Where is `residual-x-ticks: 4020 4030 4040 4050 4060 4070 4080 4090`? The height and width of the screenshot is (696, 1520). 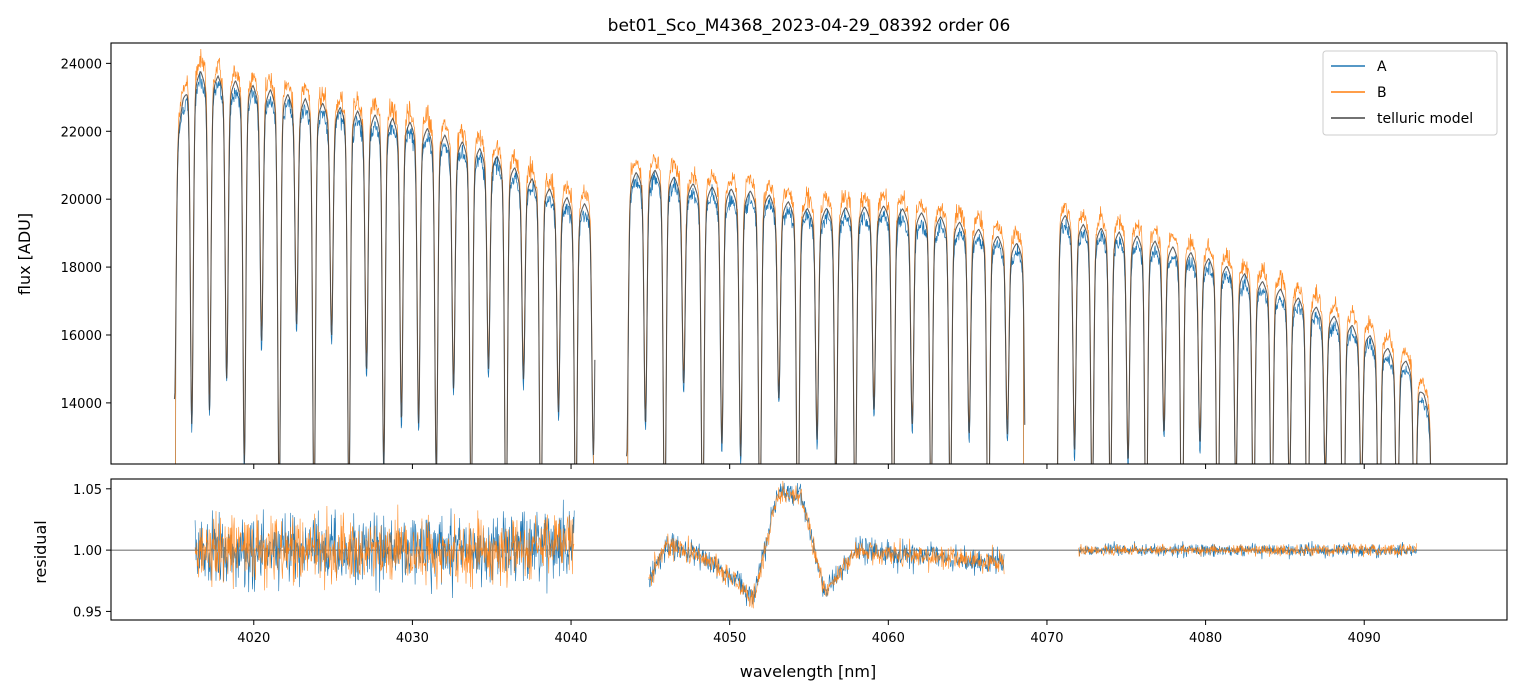 residual-x-ticks: 4020 4030 4040 4050 4060 4070 4080 4090 is located at coordinates (809, 633).